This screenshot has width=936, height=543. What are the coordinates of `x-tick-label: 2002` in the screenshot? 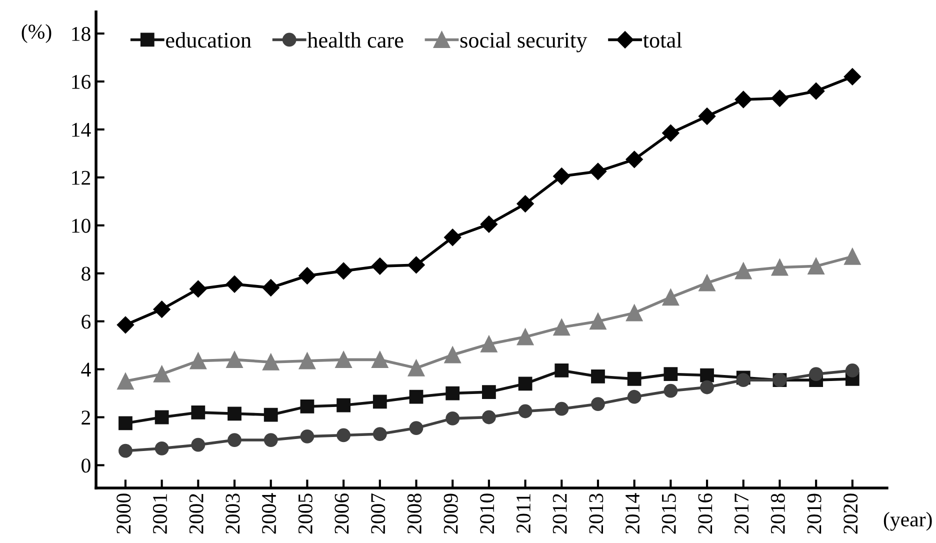 It's located at (196, 514).